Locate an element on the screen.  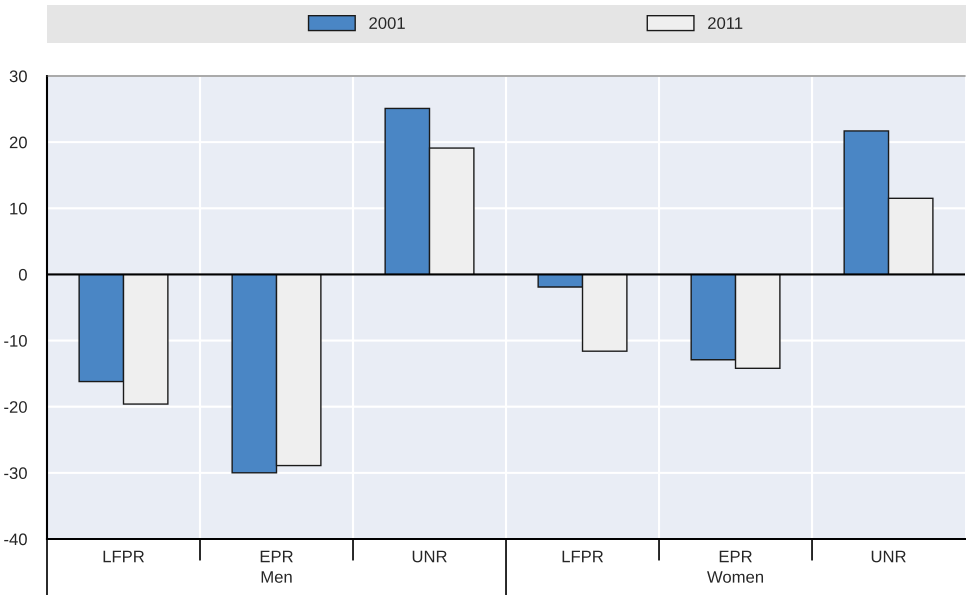
y-tick-label: -30 is located at coordinates (15, 473).